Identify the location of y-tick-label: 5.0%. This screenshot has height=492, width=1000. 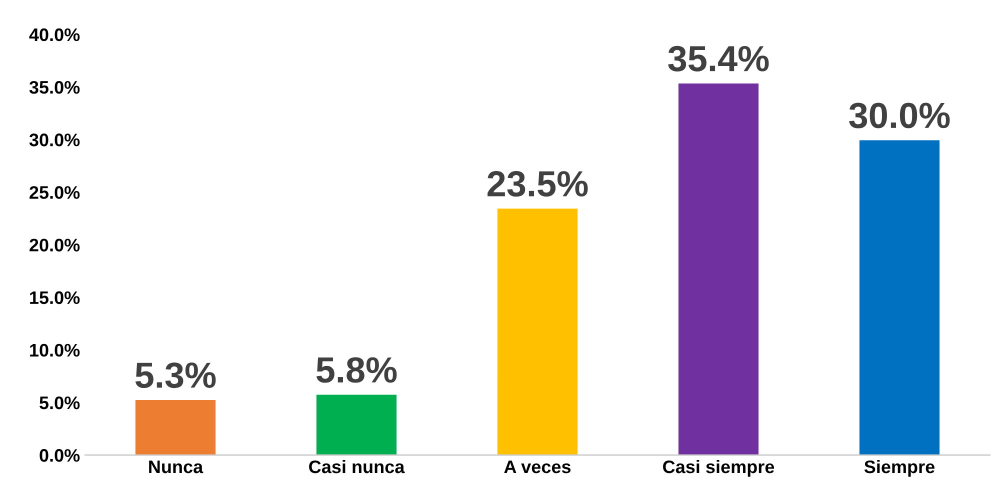
(60, 403).